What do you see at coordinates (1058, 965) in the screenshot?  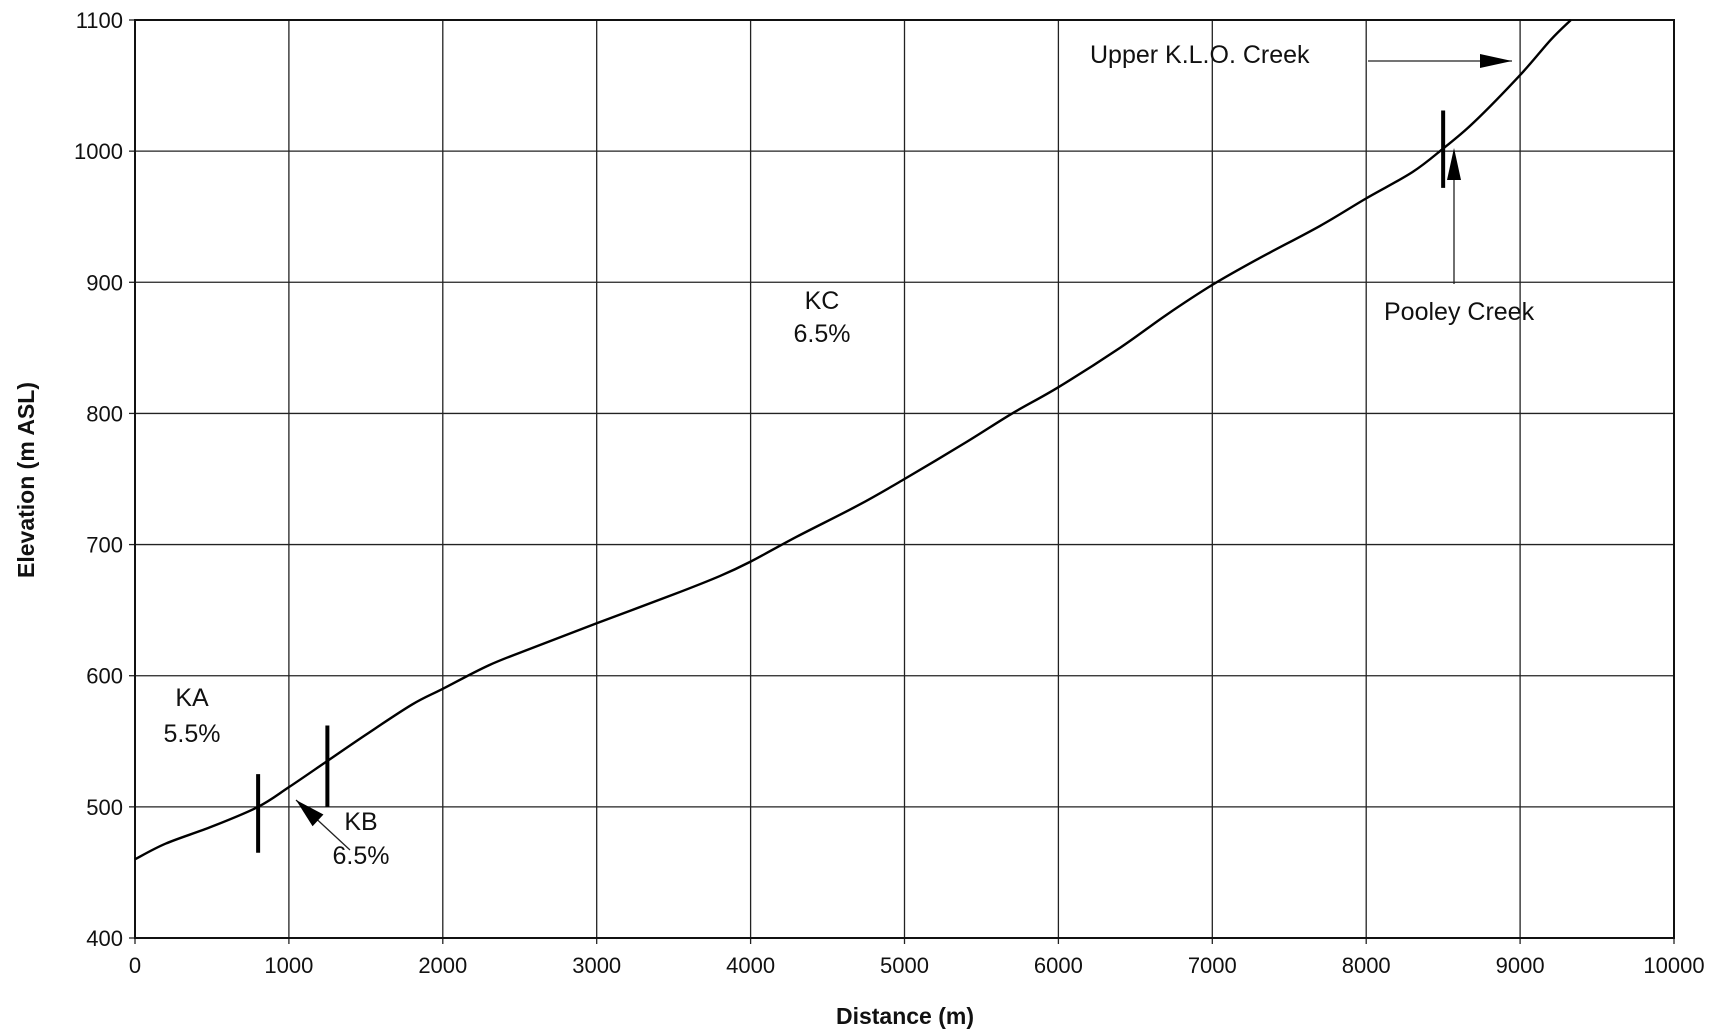 I see `x-tick-label: 6000` at bounding box center [1058, 965].